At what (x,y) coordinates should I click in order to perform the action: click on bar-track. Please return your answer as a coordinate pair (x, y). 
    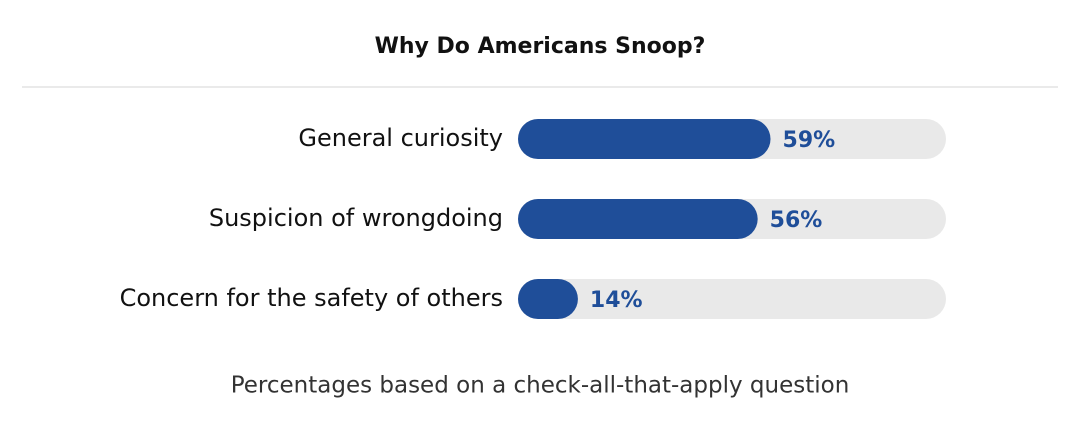
    Looking at the image, I should click on (732, 299).